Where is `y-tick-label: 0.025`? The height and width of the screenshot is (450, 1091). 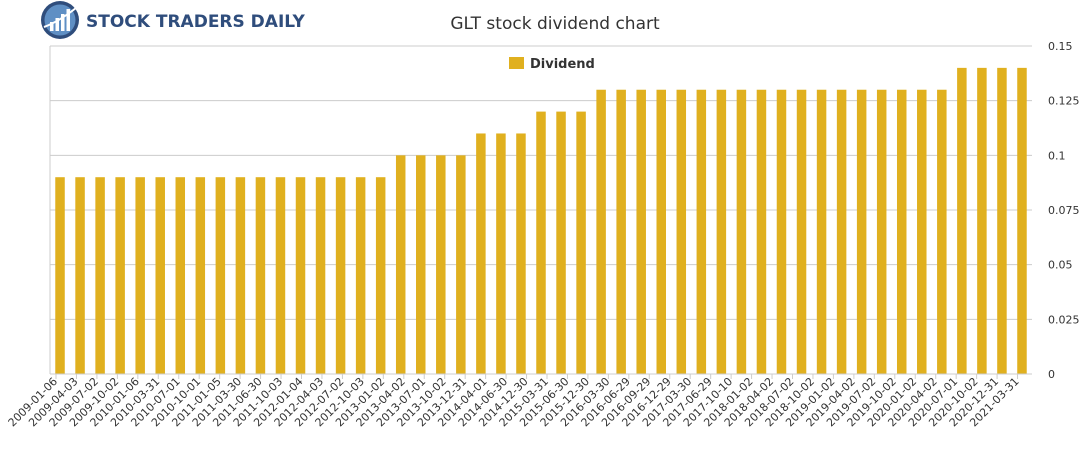 y-tick-label: 0.025 is located at coordinates (1064, 319).